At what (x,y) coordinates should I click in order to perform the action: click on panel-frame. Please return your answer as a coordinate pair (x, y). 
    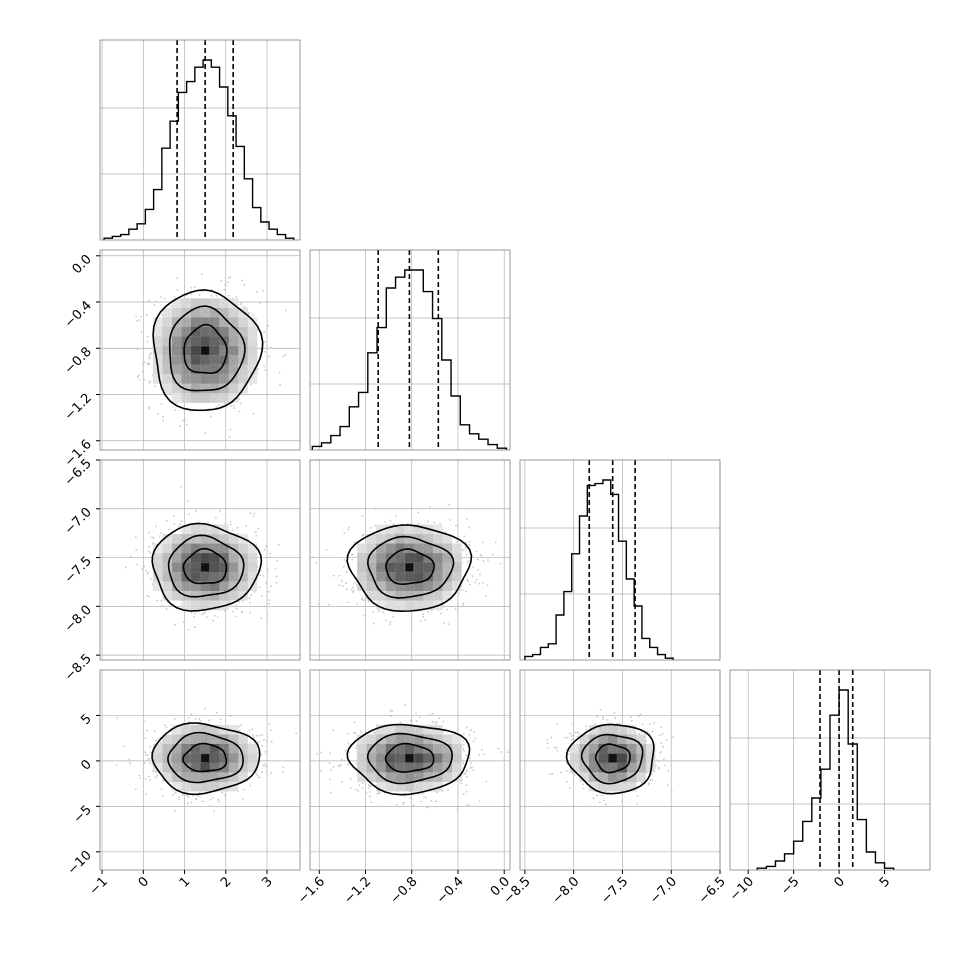
    Looking at the image, I should click on (200, 770).